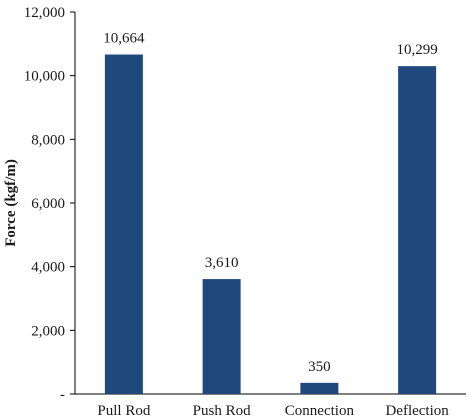 The height and width of the screenshot is (418, 474). I want to click on x-tick-label: Push Rod, so click(222, 410).